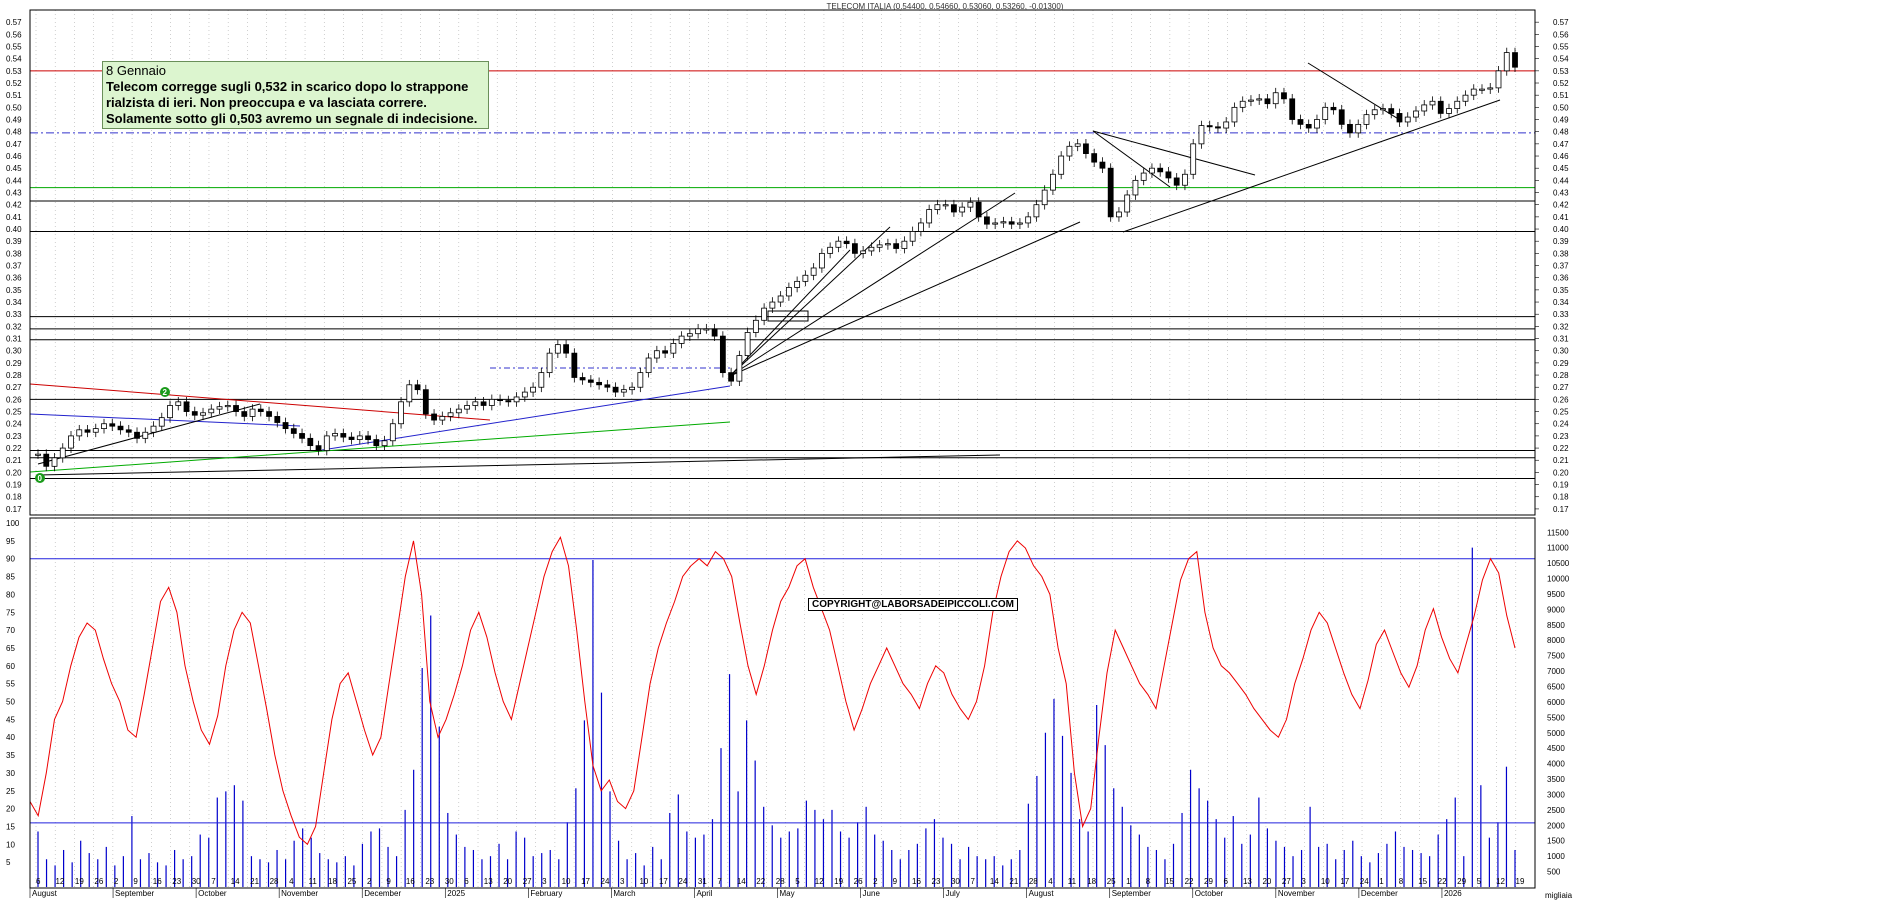  What do you see at coordinates (10, 755) in the screenshot?
I see `osc-tick-label: 35` at bounding box center [10, 755].